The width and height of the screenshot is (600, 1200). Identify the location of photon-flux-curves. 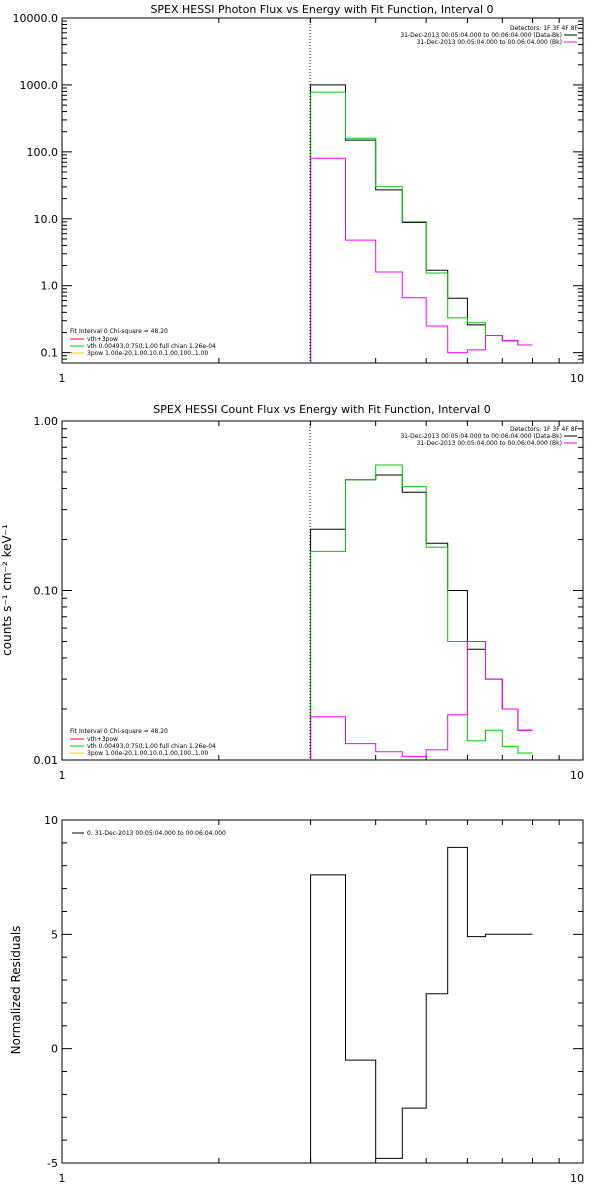
(421, 223).